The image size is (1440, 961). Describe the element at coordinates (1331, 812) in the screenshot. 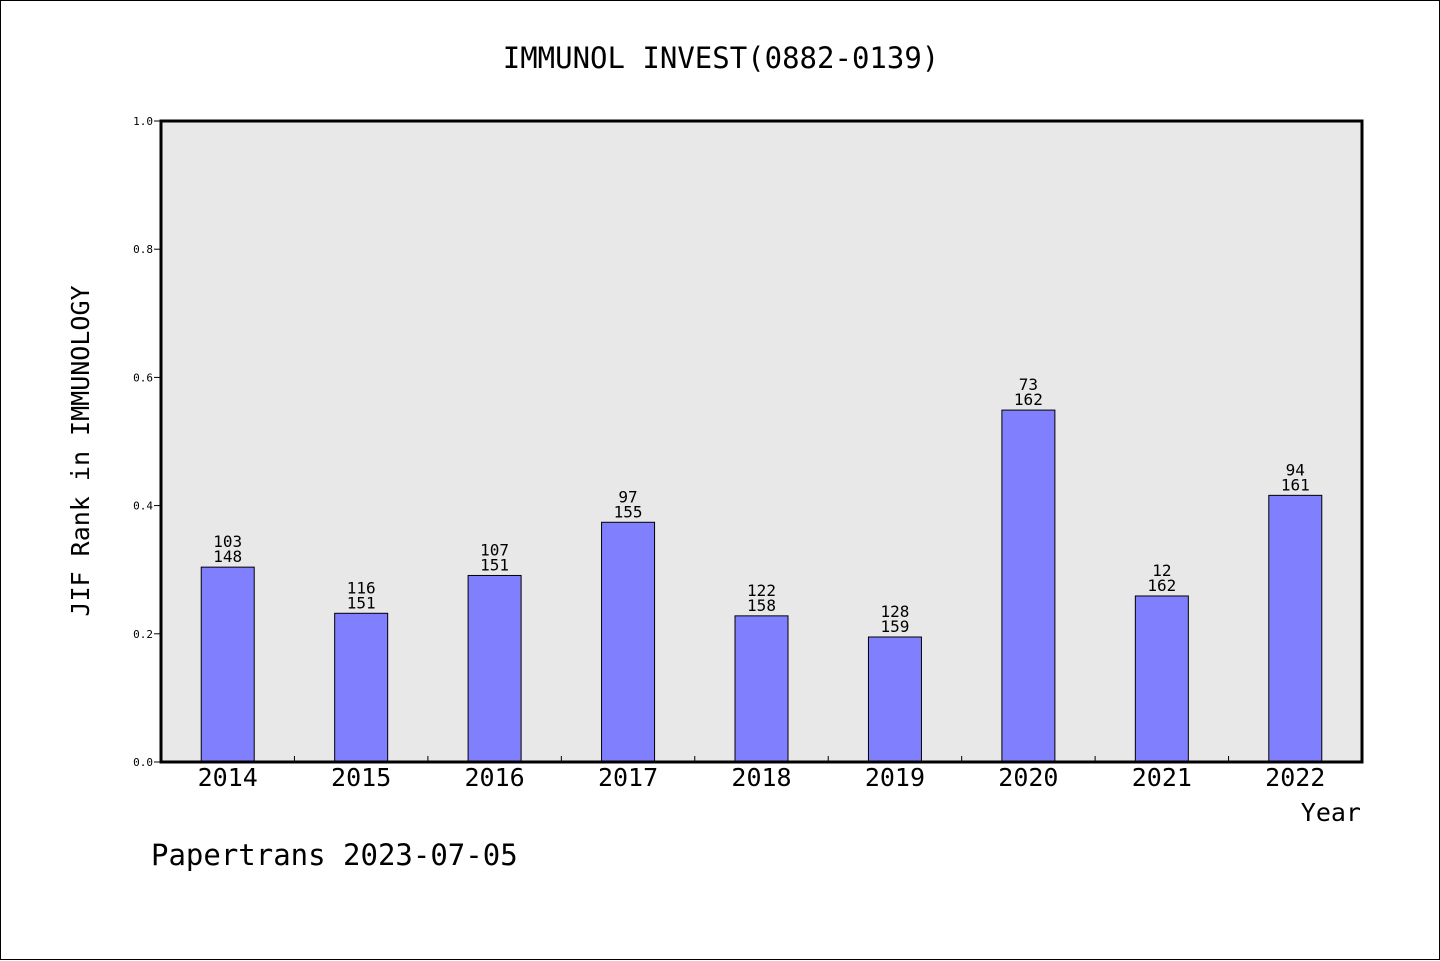

I see `x-axis-label: Year` at that location.